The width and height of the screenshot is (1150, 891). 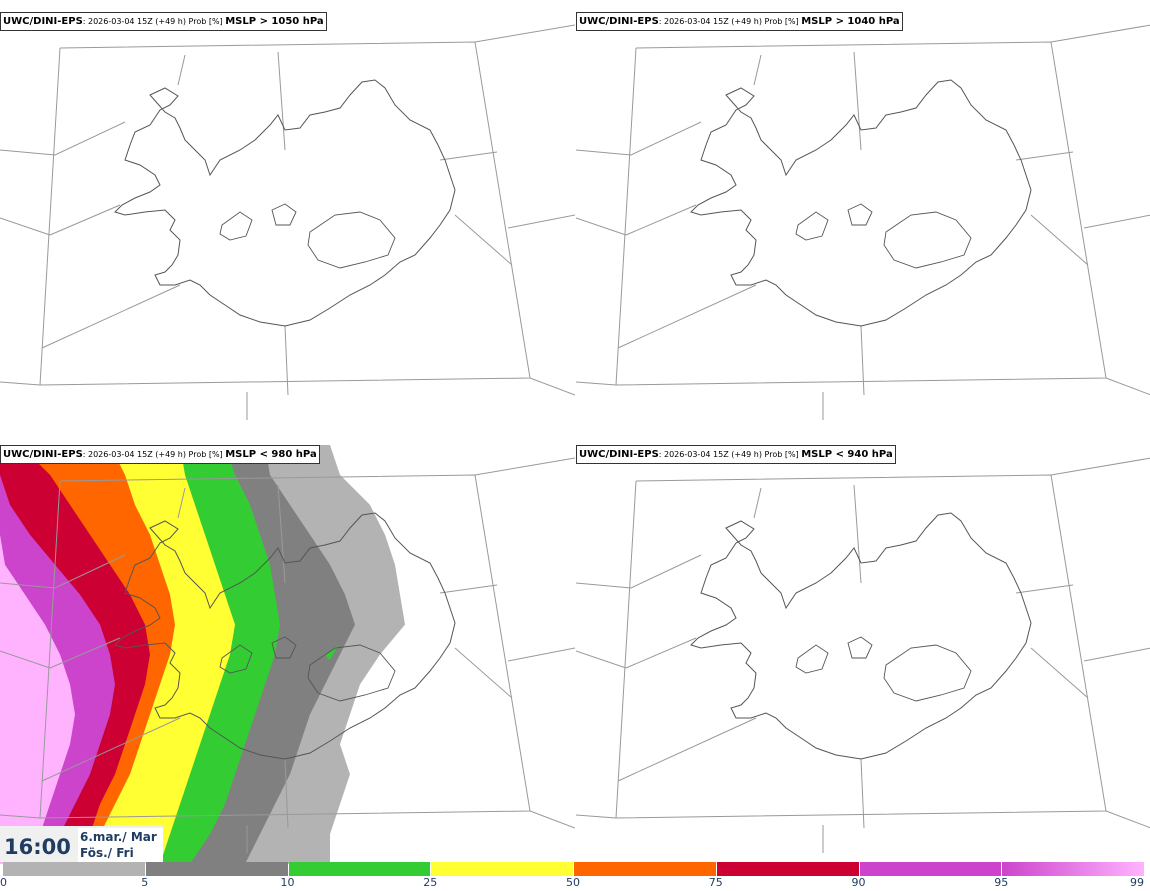 I want to click on valid-date-box: 6.mar./ Mar Fös./ Fri, so click(x=120, y=845).